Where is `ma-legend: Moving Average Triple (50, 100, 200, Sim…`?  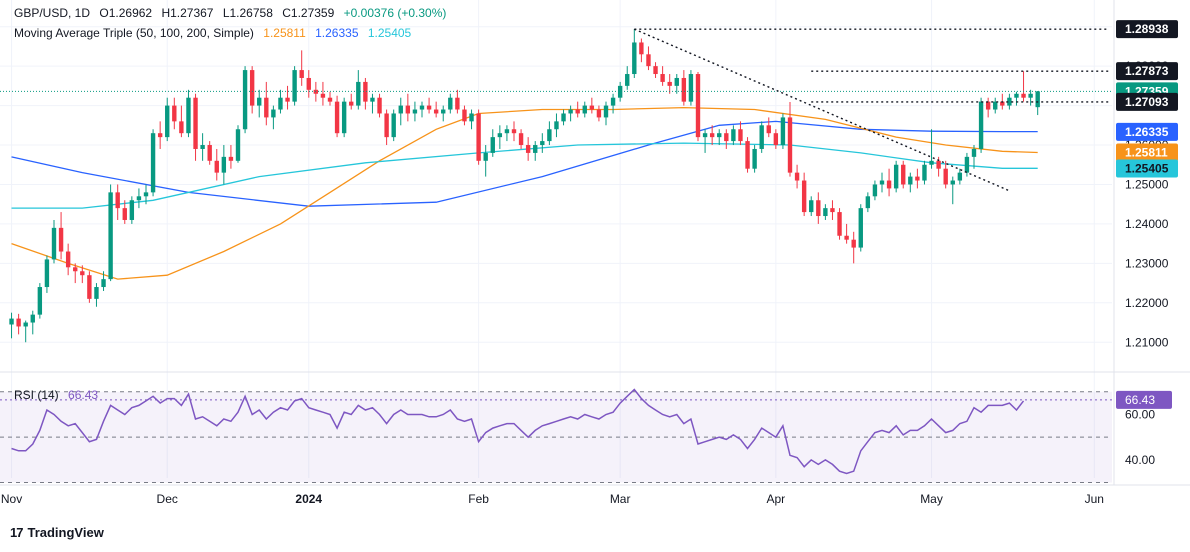 ma-legend: Moving Average Triple (50, 100, 200, Sim… is located at coordinates (215, 33).